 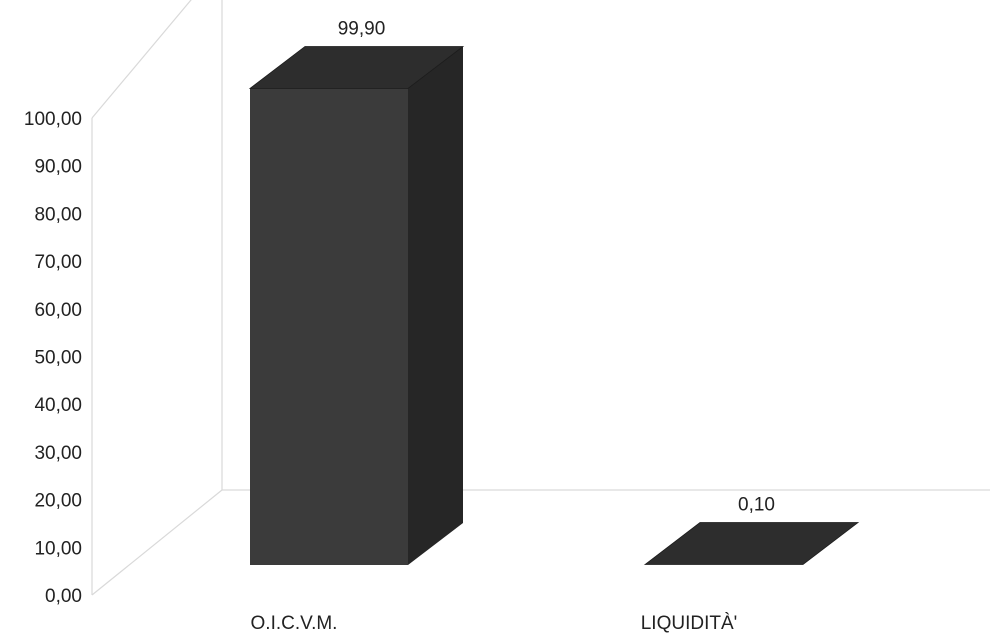 I want to click on bar, so click(x=751, y=543).